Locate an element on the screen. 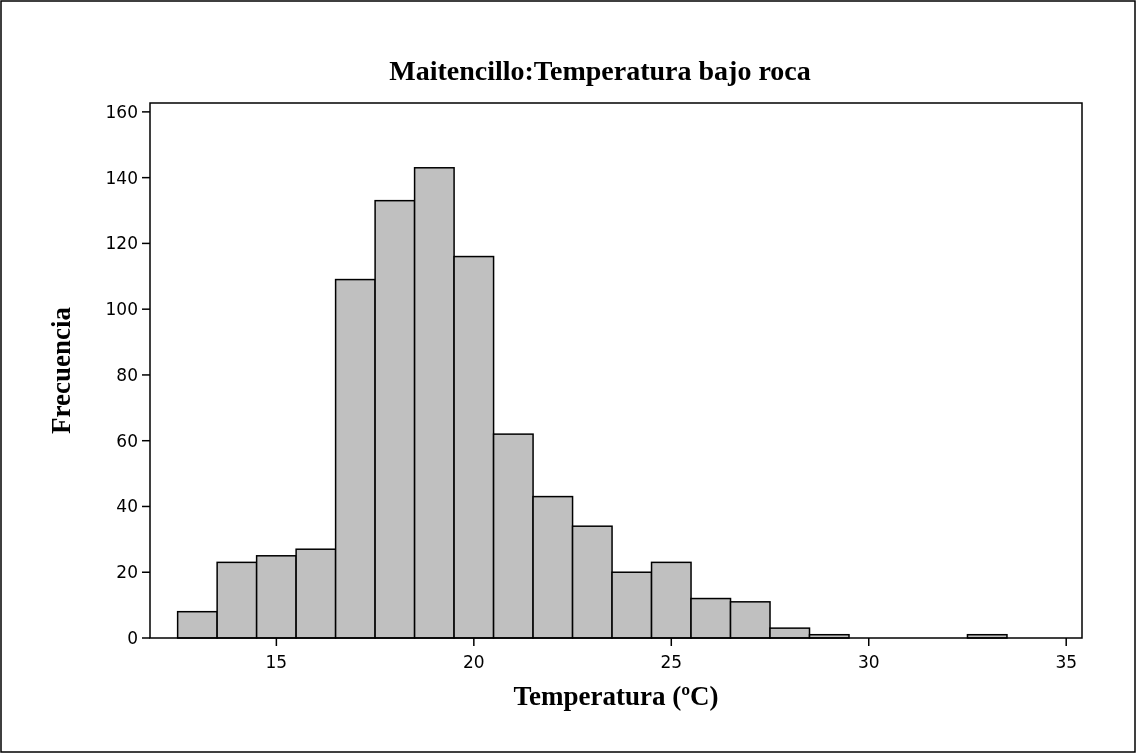 This screenshot has height=753, width=1136. y-tick-label: 120 is located at coordinates (121, 243).